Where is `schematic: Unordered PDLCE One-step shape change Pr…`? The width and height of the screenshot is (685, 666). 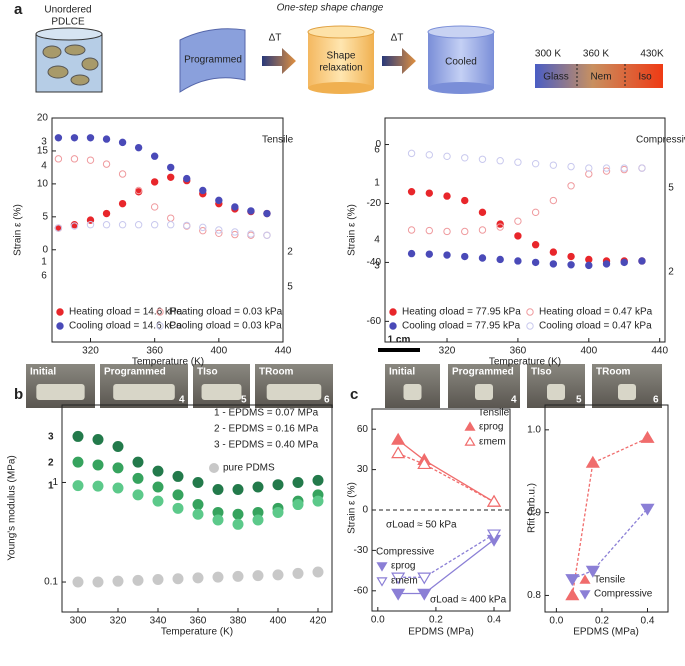
schematic: Unordered PDLCE One-step shape change Pr… is located at coordinates (349, 48).